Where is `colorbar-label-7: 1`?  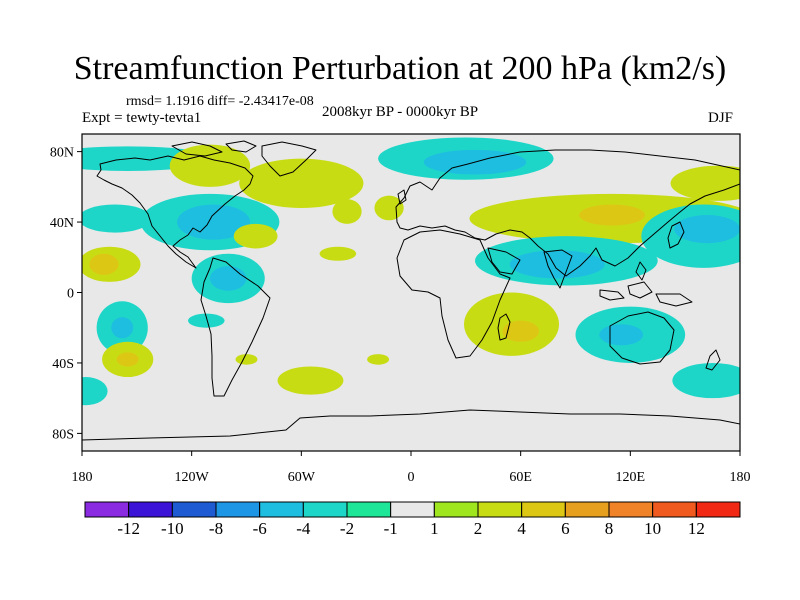
colorbar-label-7: 1 is located at coordinates (434, 528).